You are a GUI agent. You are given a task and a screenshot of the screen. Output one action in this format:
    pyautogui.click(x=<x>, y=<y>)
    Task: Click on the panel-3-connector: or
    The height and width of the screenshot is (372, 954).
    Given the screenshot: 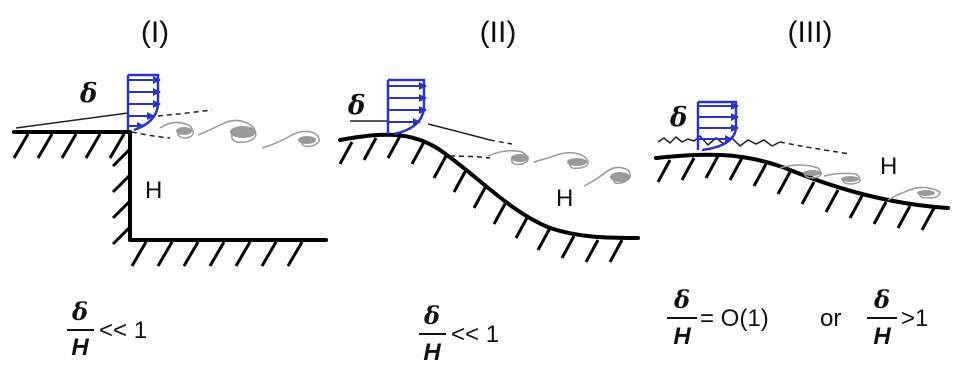 What is the action you would take?
    pyautogui.click(x=830, y=318)
    